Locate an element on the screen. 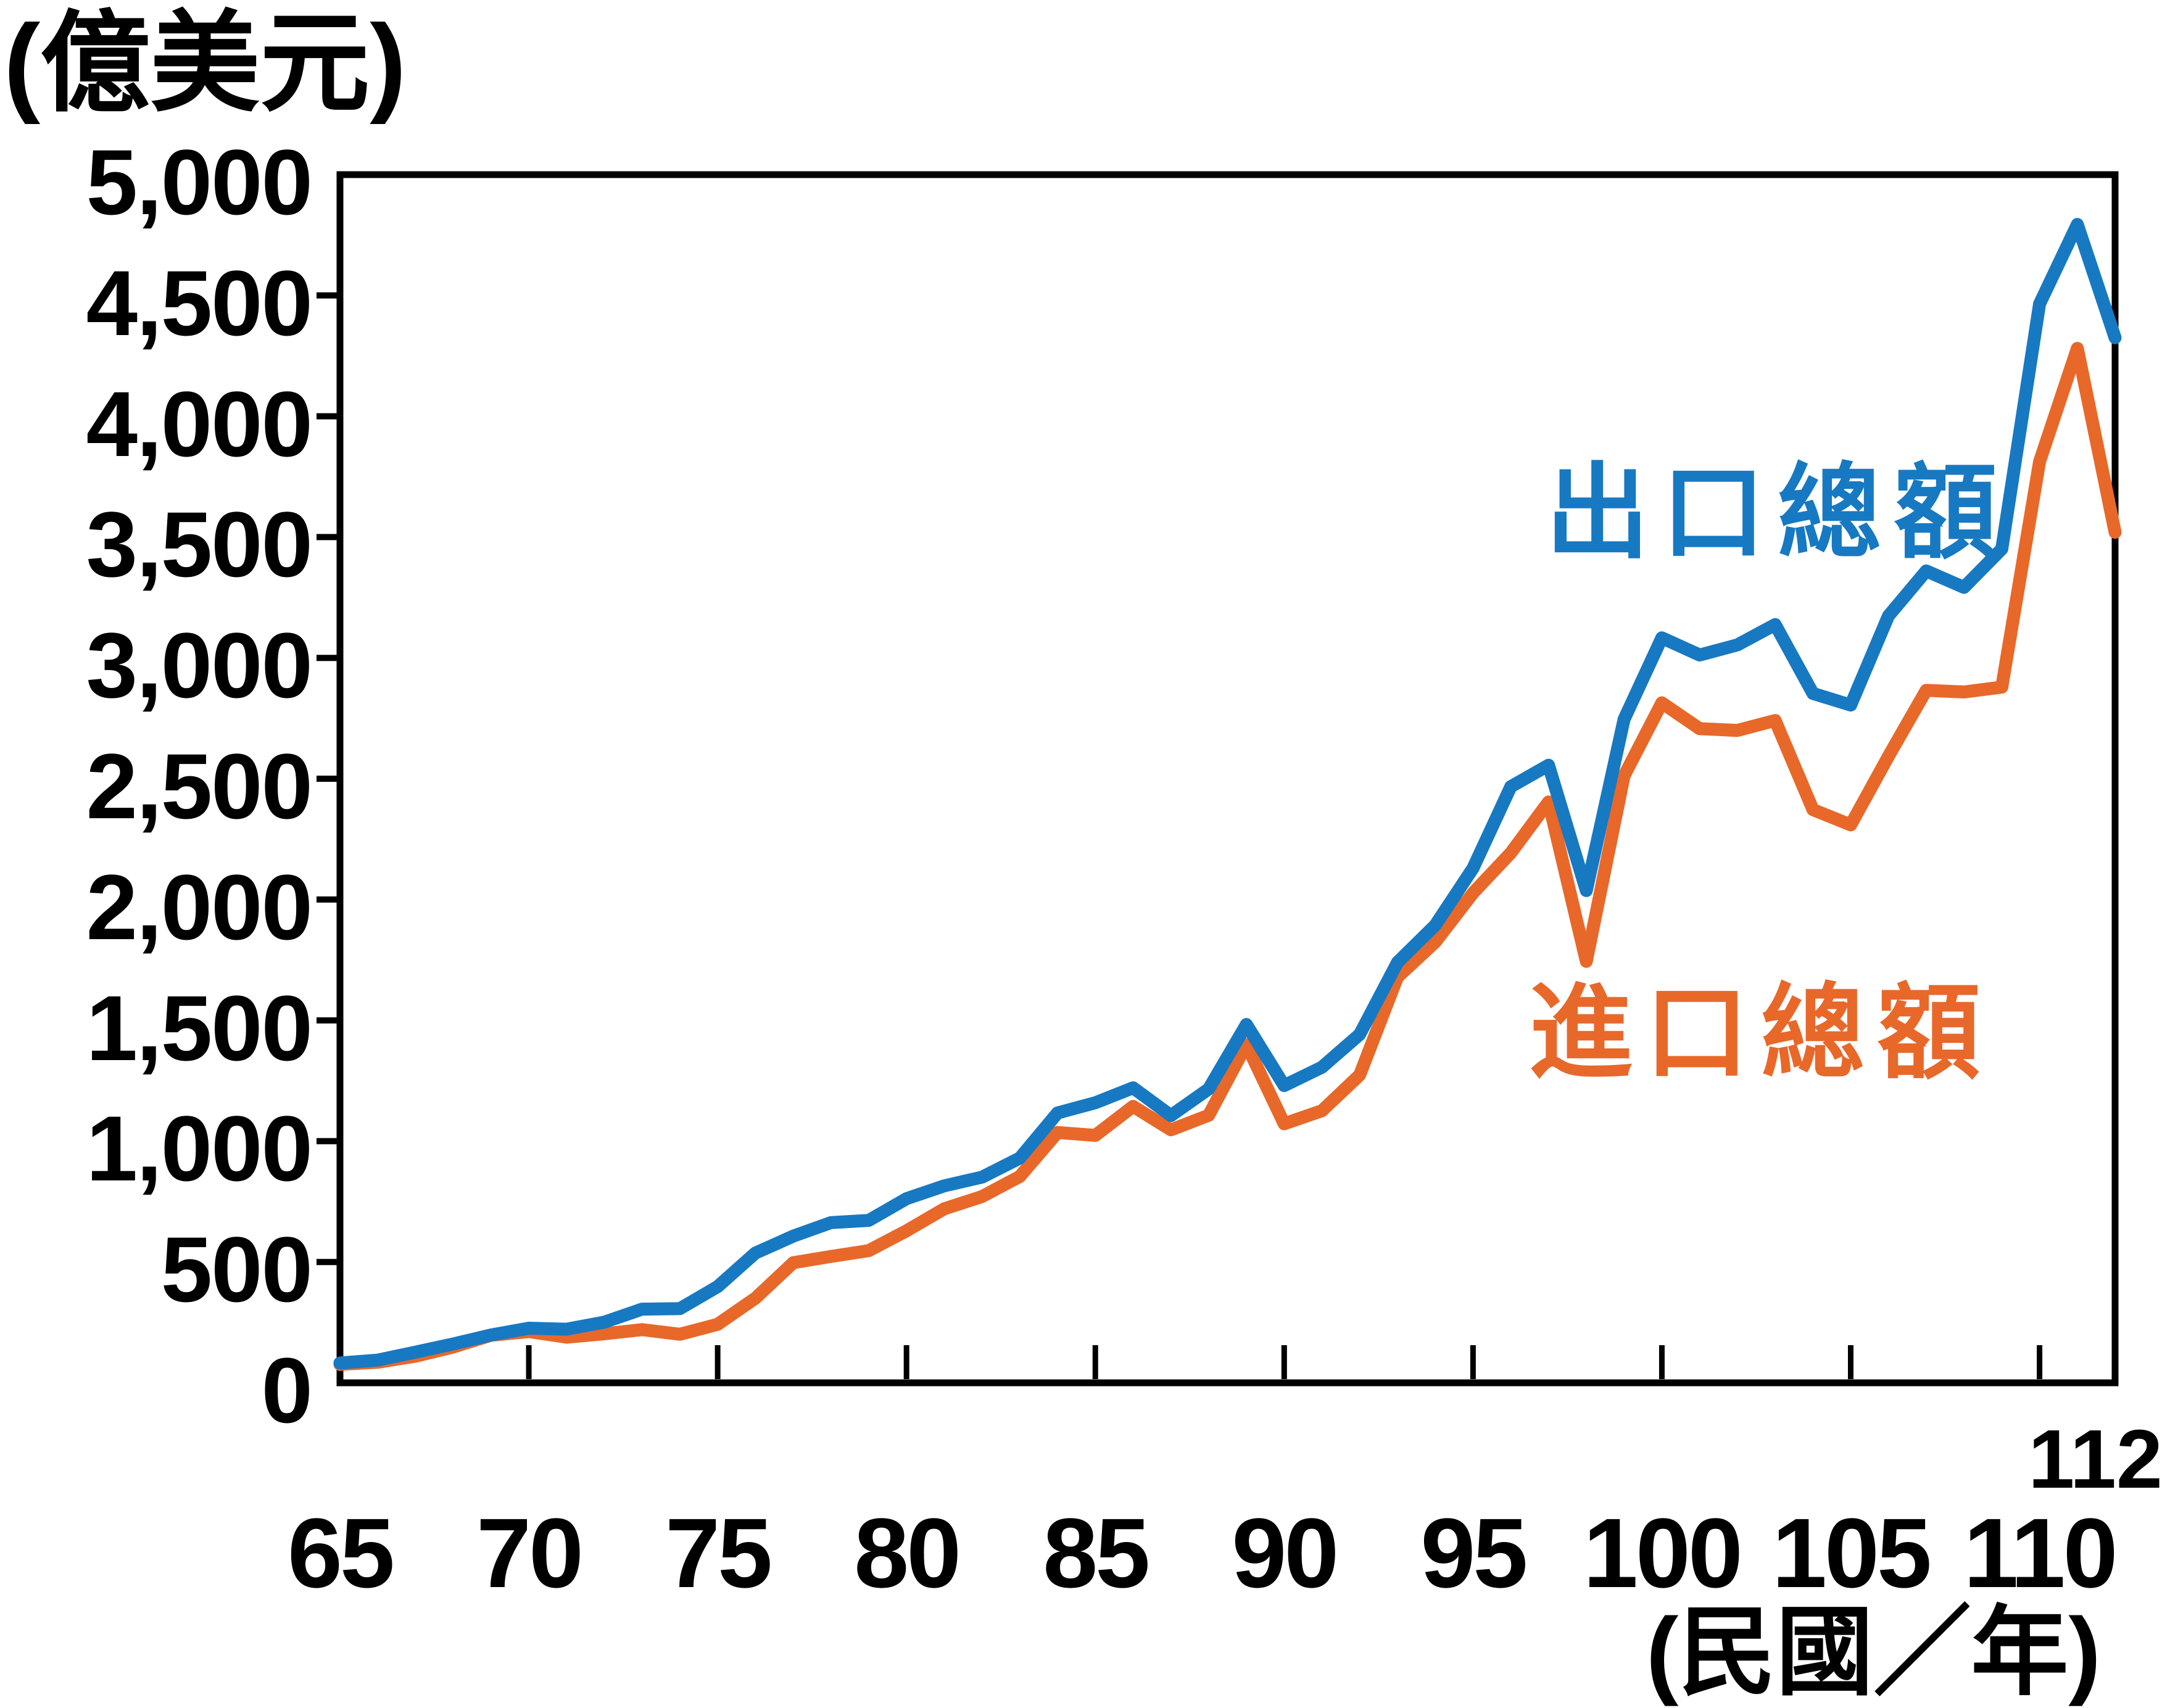  y-tick-label: 0 is located at coordinates (287, 1390).